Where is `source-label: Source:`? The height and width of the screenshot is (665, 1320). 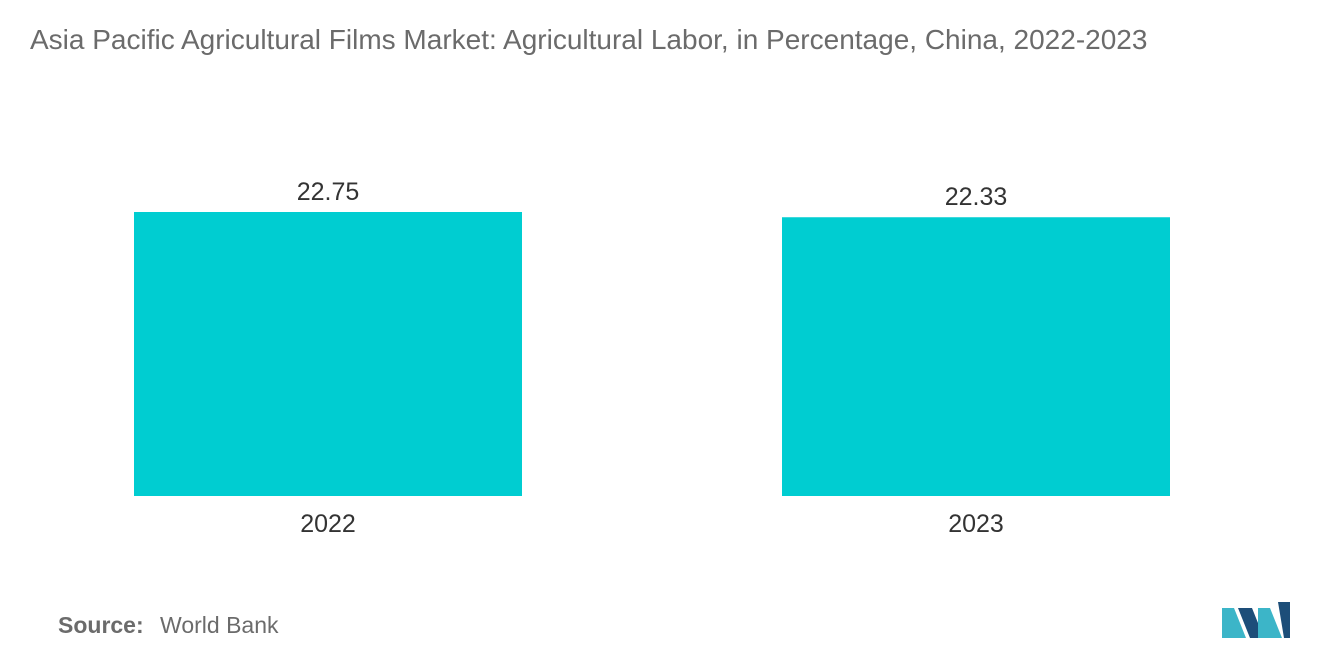
source-label: Source: is located at coordinates (101, 625).